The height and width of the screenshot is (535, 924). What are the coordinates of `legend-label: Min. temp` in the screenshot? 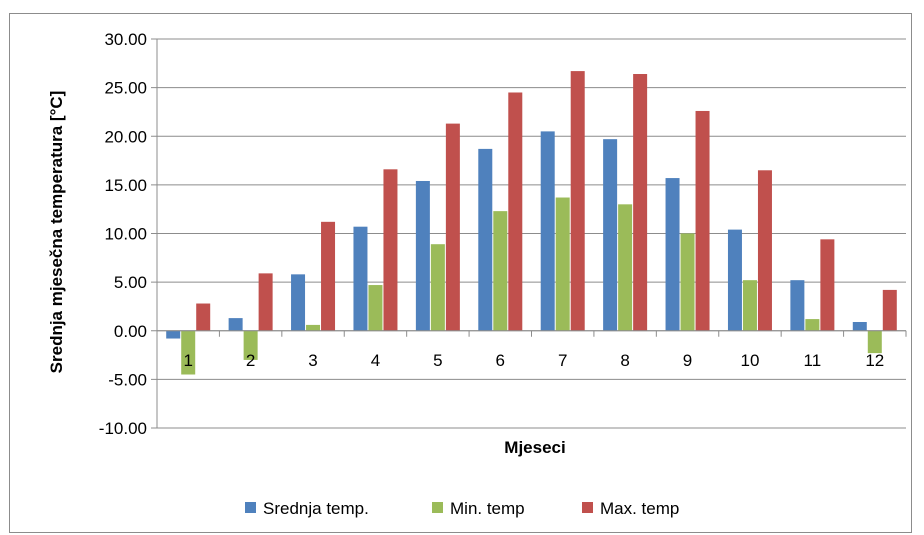 It's located at (487, 508).